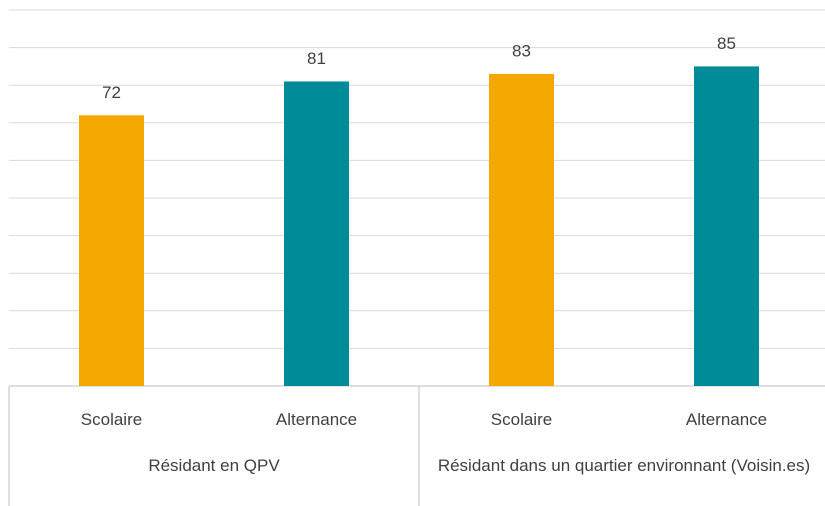 Image resolution: width=825 pixels, height=506 pixels. I want to click on group-label: Résidant en QPV, so click(214, 465).